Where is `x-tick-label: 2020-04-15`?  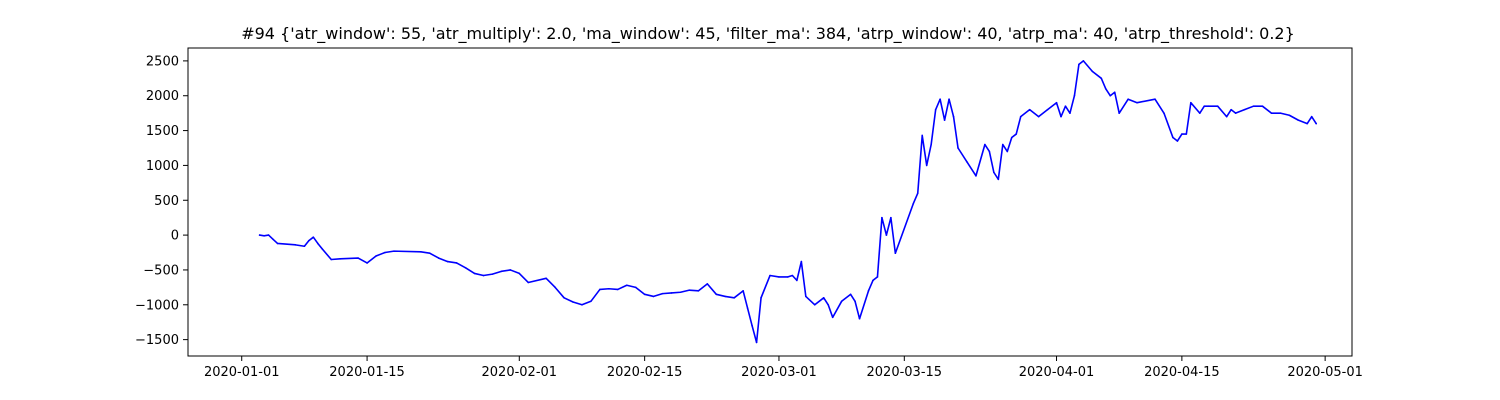
x-tick-label: 2020-04-15 is located at coordinates (1182, 372).